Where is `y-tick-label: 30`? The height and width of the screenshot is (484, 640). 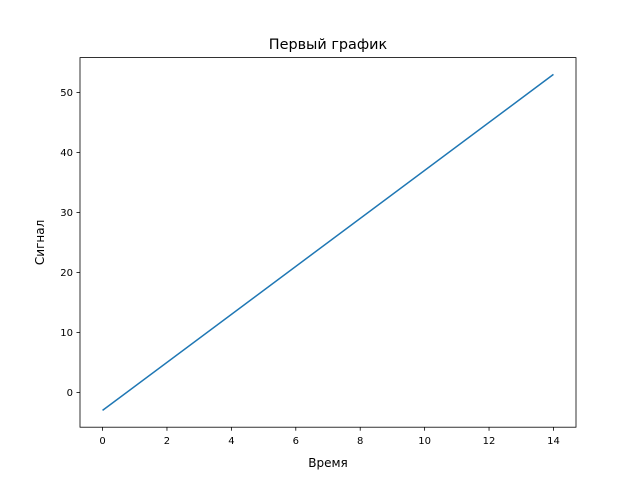
y-tick-label: 30 is located at coordinates (66, 213).